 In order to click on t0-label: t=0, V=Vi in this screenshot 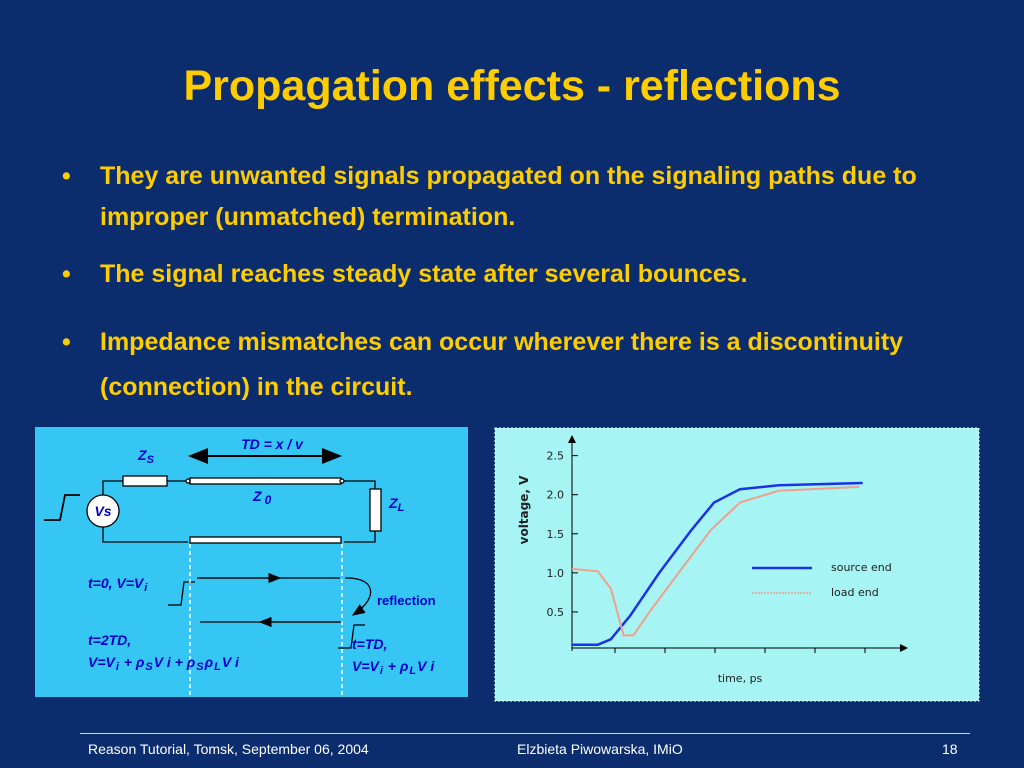, I will do `click(118, 584)`.